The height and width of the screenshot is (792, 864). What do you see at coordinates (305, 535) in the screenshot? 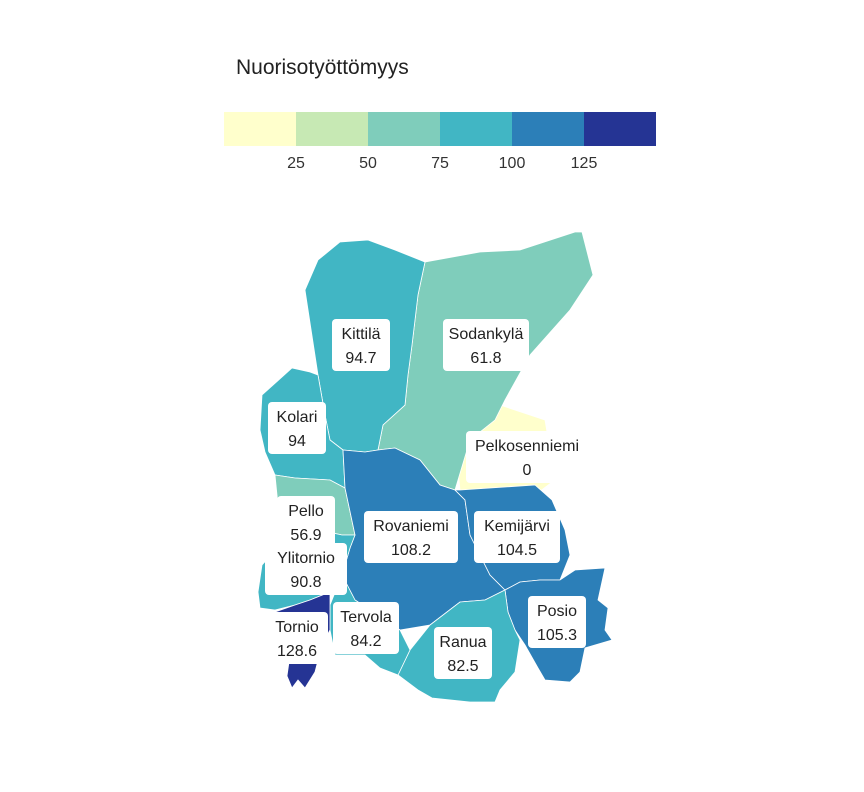
I see `region-value: 56.9` at bounding box center [305, 535].